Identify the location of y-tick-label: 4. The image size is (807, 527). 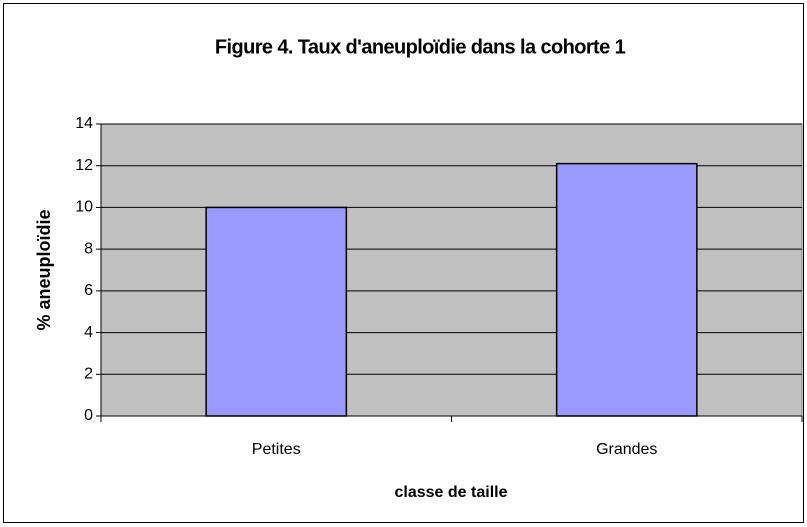
(88, 332).